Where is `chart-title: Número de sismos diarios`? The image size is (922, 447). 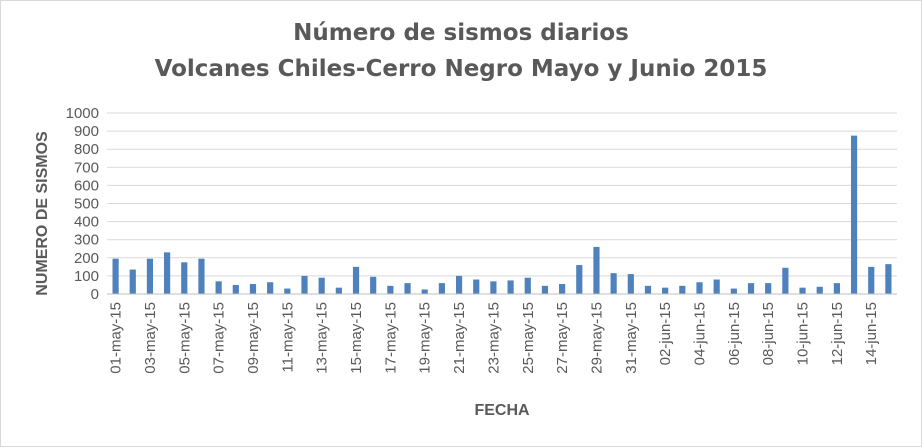
chart-title: Número de sismos diarios is located at coordinates (461, 33).